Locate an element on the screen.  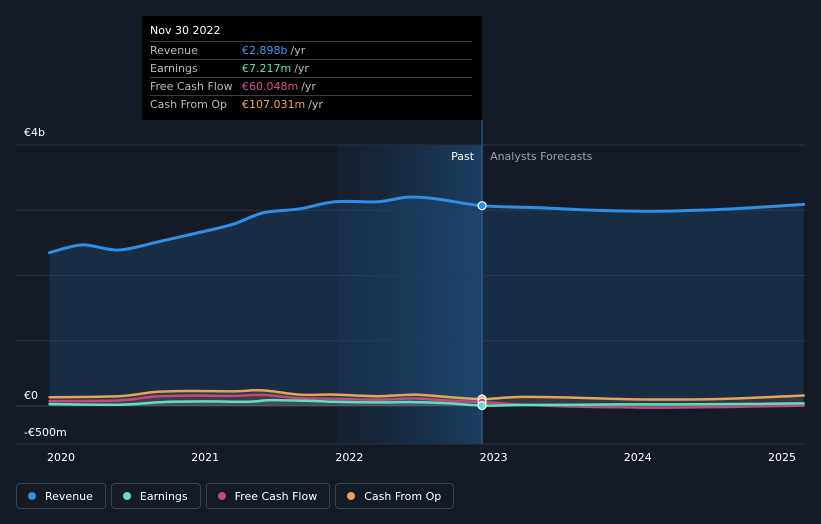
tooltip-label: Free Cash Flow is located at coordinates (191, 86).